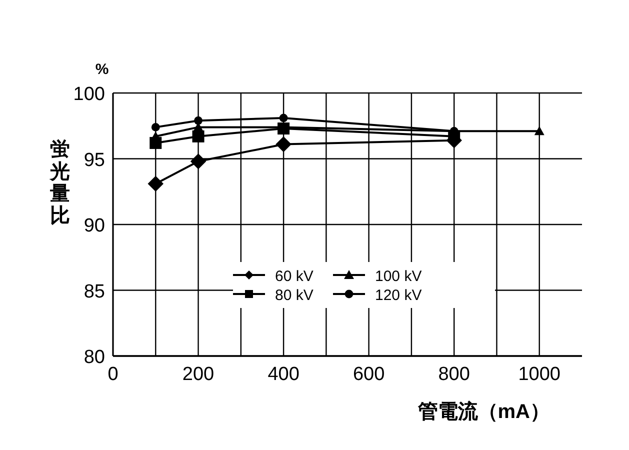 The height and width of the screenshot is (450, 629). Describe the element at coordinates (89, 94) in the screenshot. I see `y-tick-label: 100` at that location.